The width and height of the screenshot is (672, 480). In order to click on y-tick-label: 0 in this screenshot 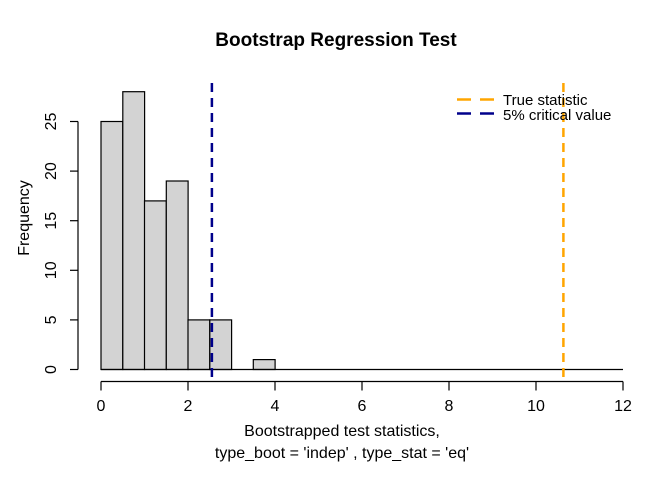, I will do `click(51, 369)`.